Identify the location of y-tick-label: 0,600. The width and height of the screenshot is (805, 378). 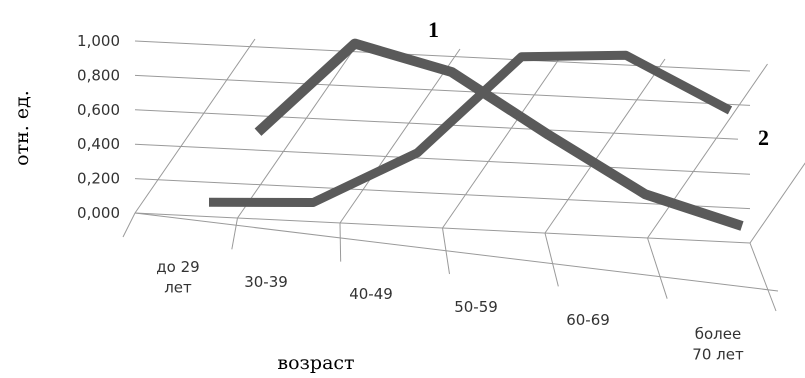
(98, 110).